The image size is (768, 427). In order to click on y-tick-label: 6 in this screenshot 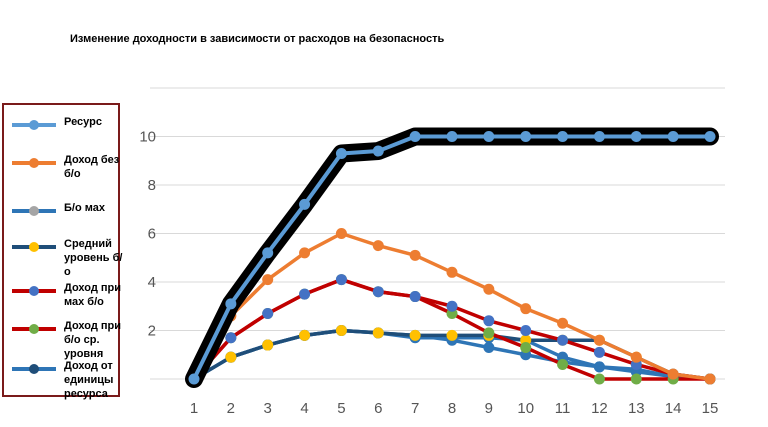, I will do `click(152, 234)`.